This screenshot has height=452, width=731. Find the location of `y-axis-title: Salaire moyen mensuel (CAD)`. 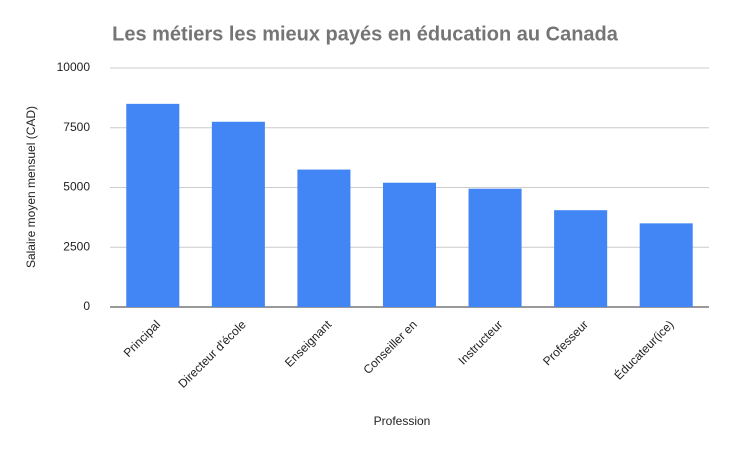

y-axis-title: Salaire moyen mensuel (CAD) is located at coordinates (31, 187).